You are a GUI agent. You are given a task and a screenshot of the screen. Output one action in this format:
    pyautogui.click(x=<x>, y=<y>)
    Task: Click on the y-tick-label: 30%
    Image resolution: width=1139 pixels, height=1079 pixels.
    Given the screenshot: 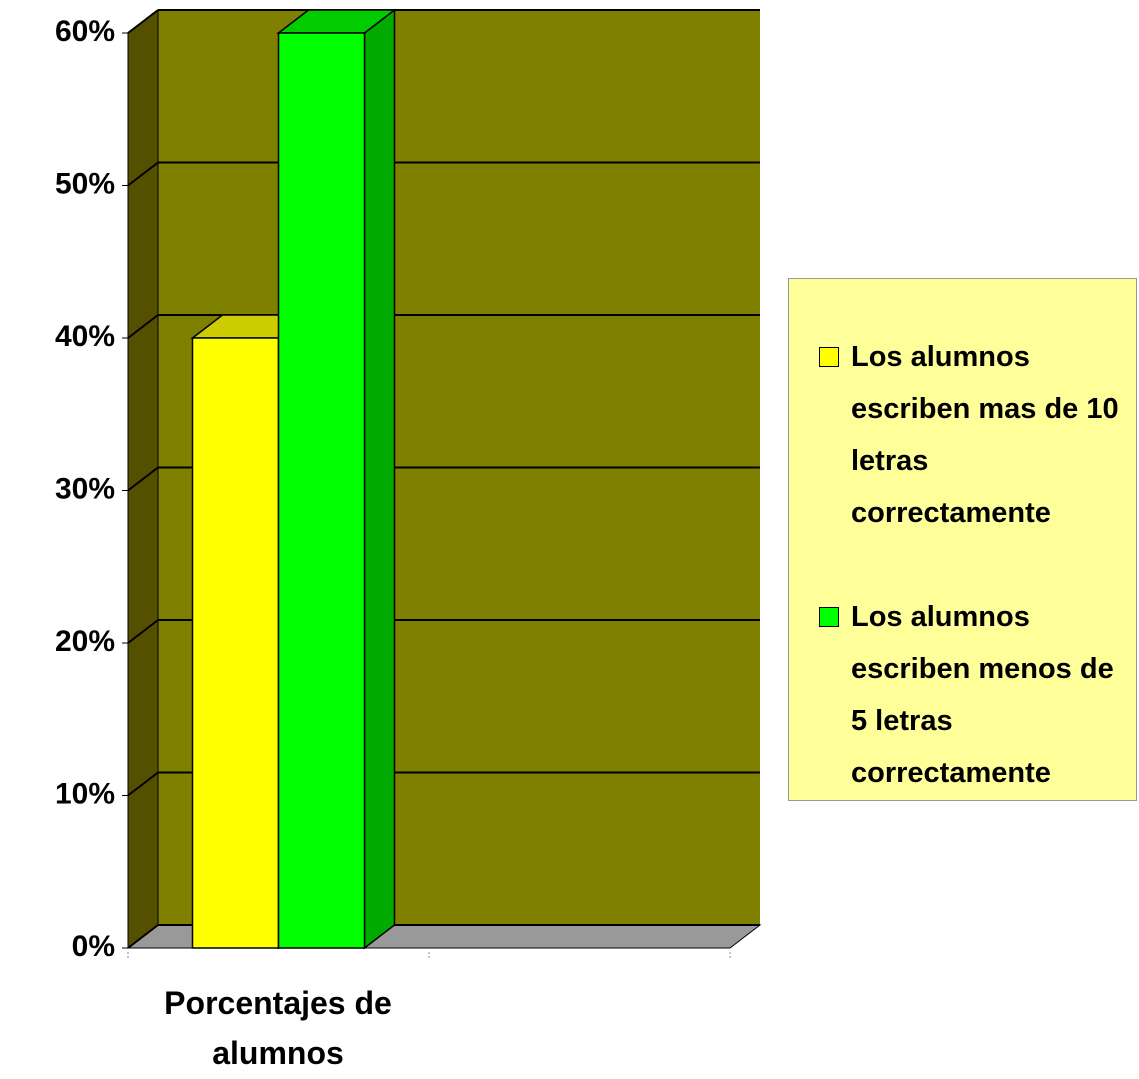 What is the action you would take?
    pyautogui.click(x=85, y=488)
    